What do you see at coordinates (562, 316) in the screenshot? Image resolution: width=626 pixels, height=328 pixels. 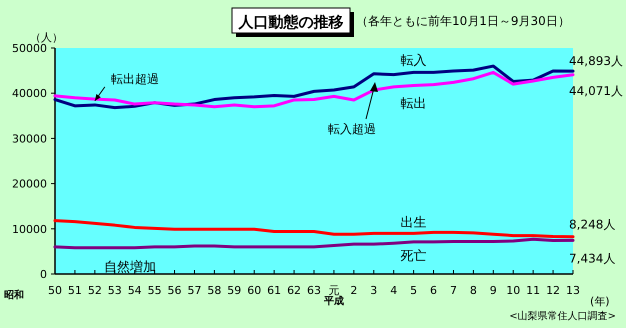 I see `text: <山梨県常住人口調査>` at bounding box center [562, 316].